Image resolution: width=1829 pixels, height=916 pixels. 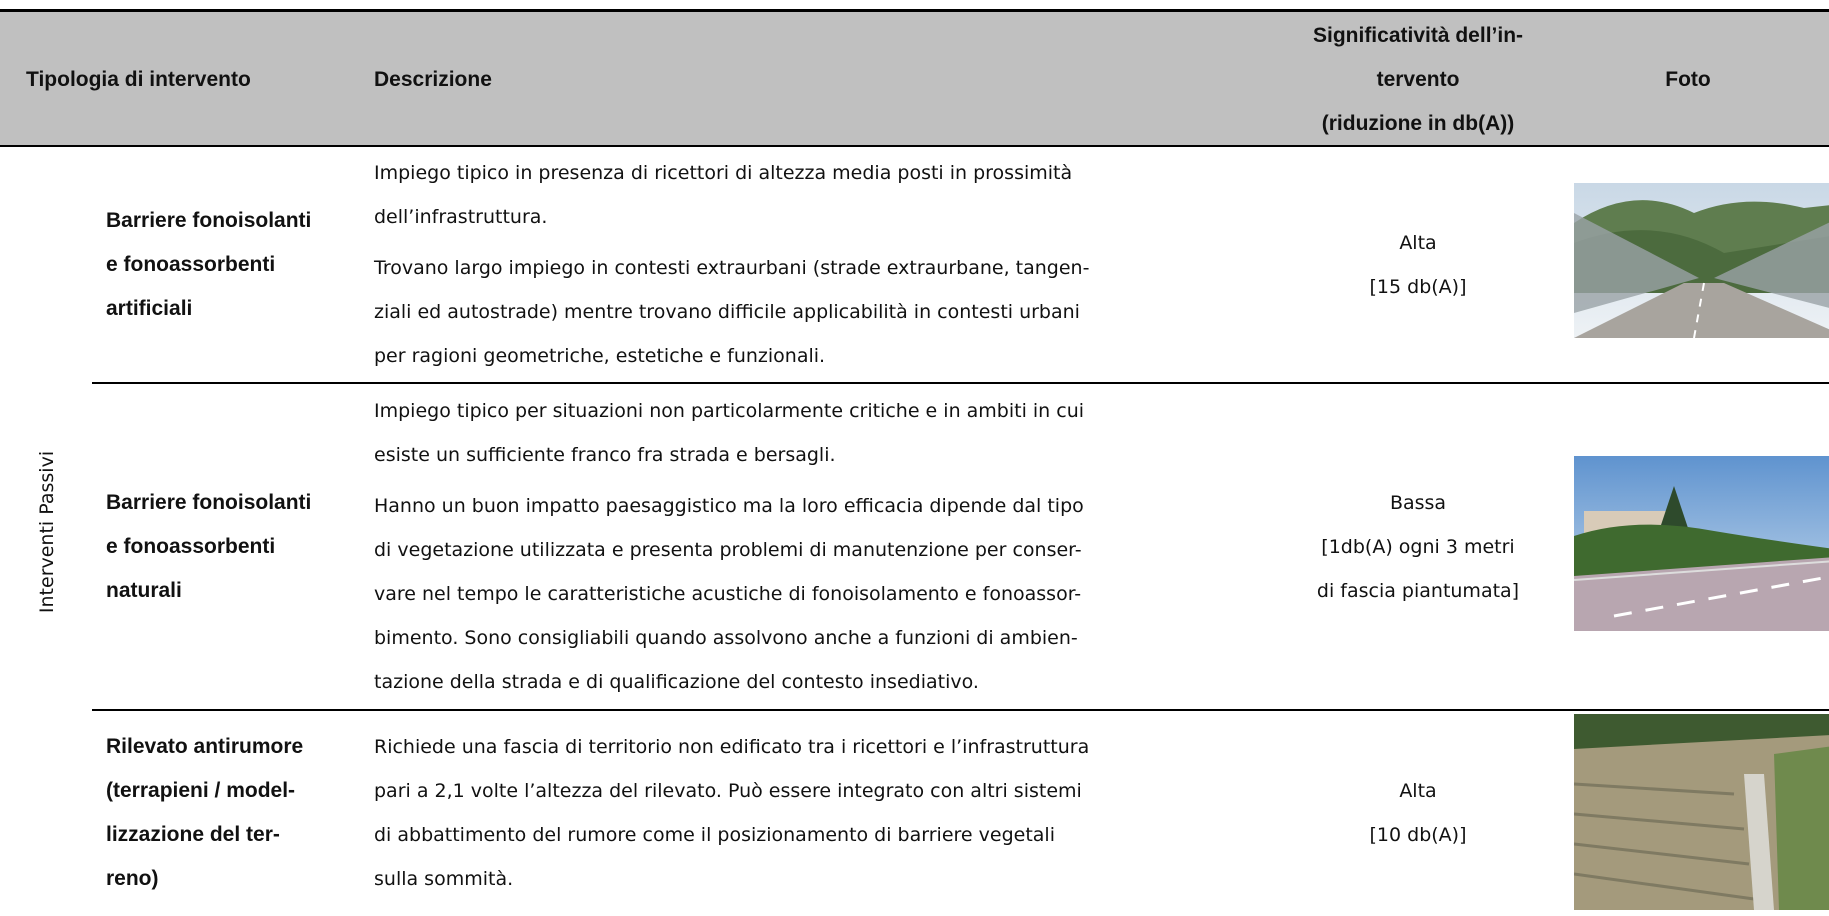 What do you see at coordinates (914, 78) in the screenshot?
I see `header-band` at bounding box center [914, 78].